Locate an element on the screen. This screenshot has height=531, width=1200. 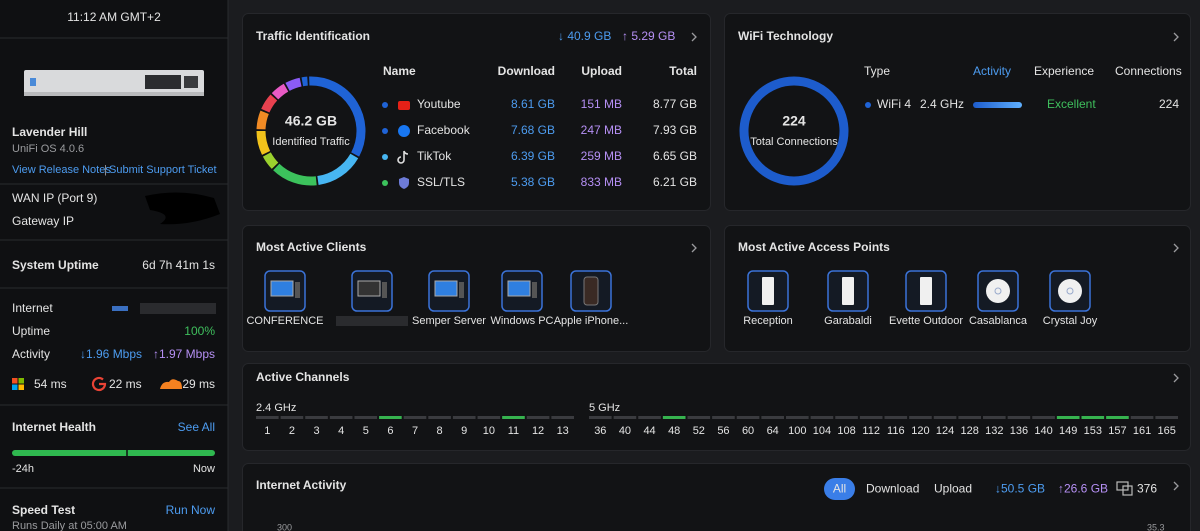
column-header: Activity is located at coordinates (992, 71).